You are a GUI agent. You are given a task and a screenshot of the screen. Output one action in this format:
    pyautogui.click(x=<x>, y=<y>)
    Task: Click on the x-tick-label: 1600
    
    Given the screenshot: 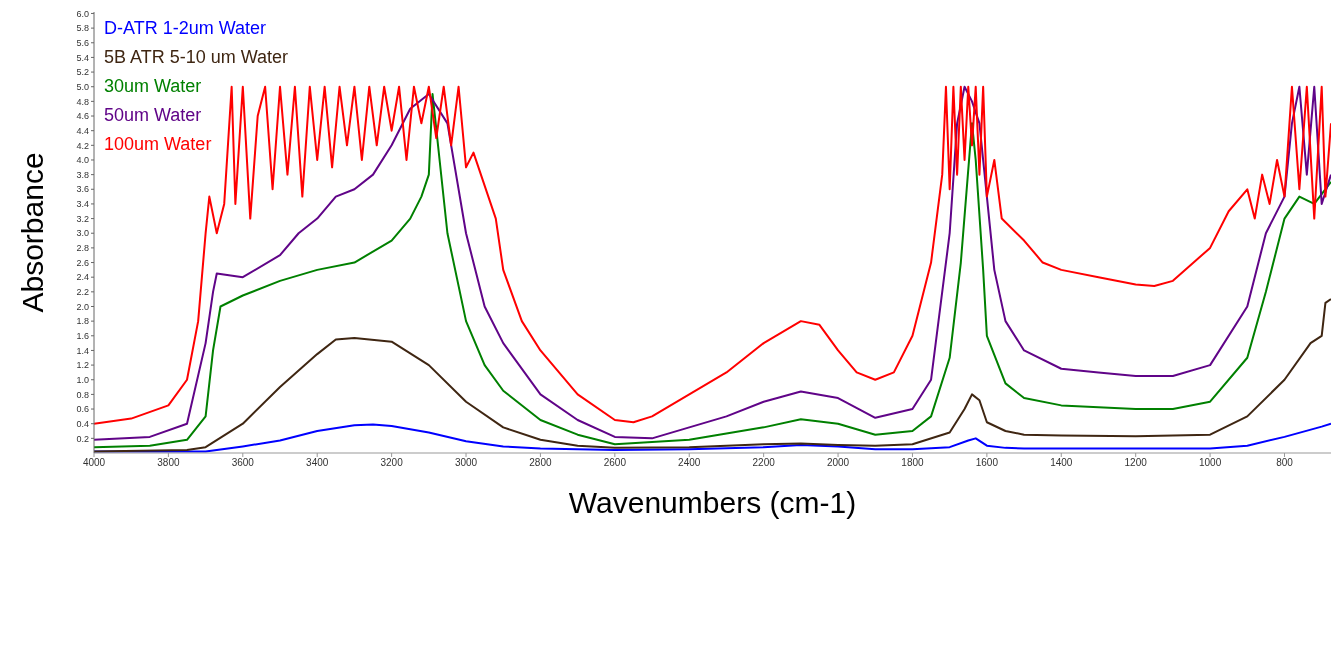 What is the action you would take?
    pyautogui.click(x=987, y=463)
    